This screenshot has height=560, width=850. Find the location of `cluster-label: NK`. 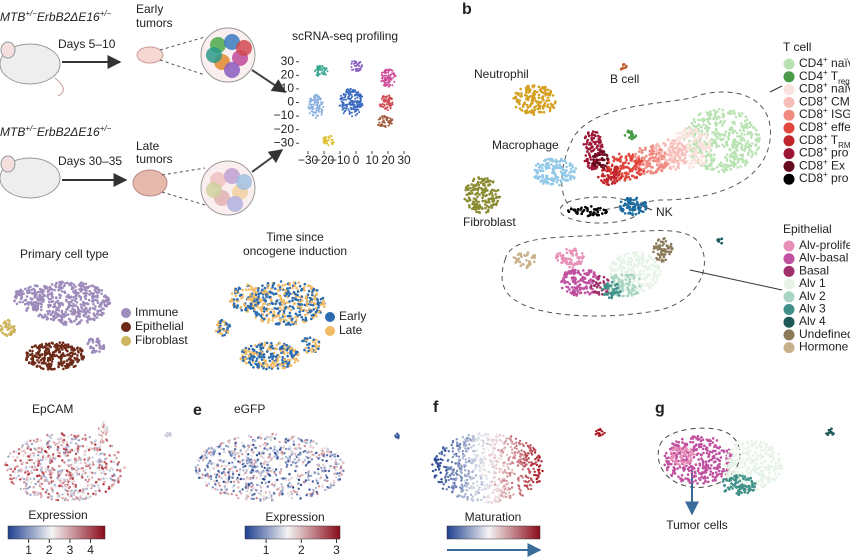

cluster-label: NK is located at coordinates (664, 212).